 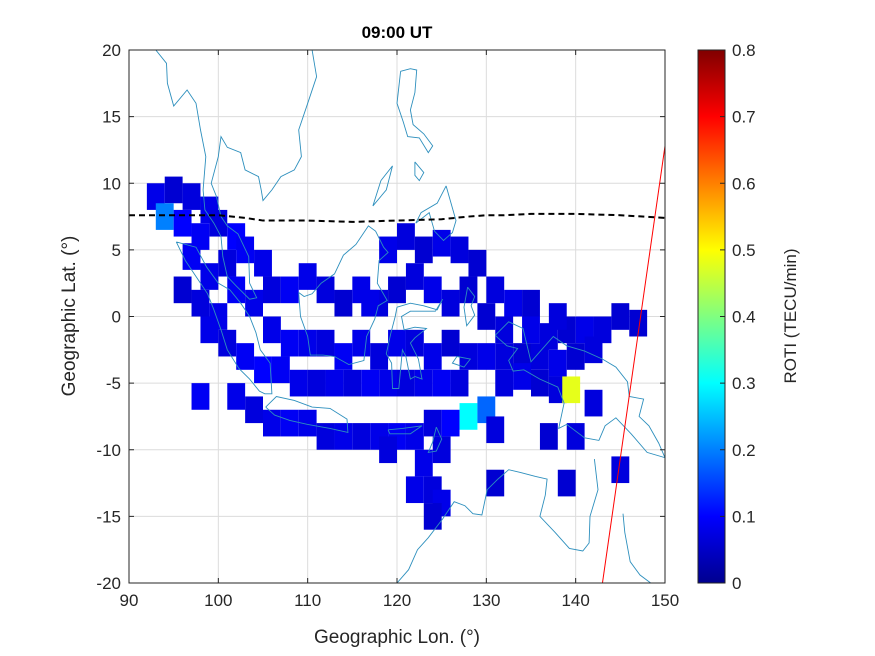 What do you see at coordinates (69, 316) in the screenshot?
I see `y-axis-label: Geographic Lat. (°)` at bounding box center [69, 316].